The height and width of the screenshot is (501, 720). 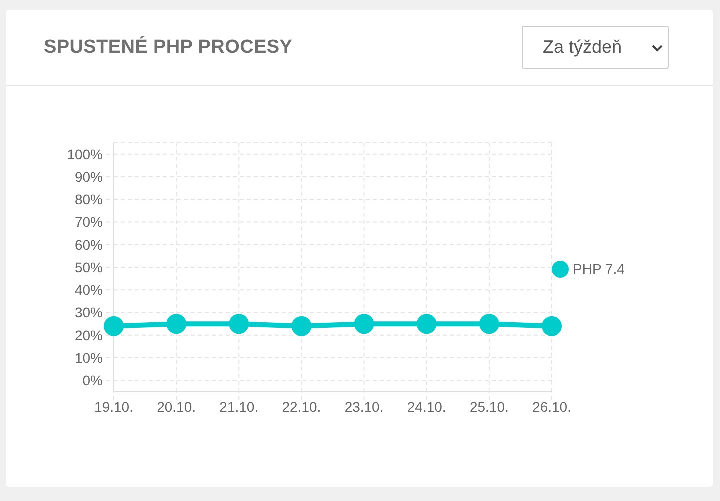 I want to click on y-tick-label: 50%, so click(x=88, y=267).